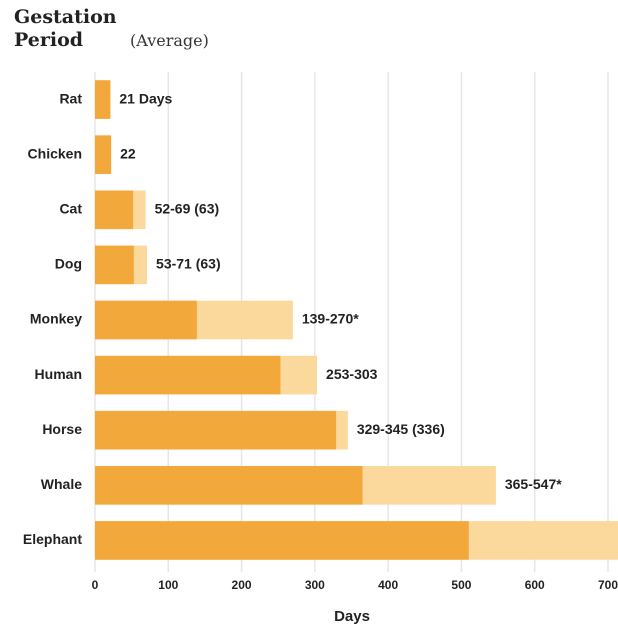 This screenshot has width=618, height=627. I want to click on value-label: 329-345 (336), so click(401, 429).